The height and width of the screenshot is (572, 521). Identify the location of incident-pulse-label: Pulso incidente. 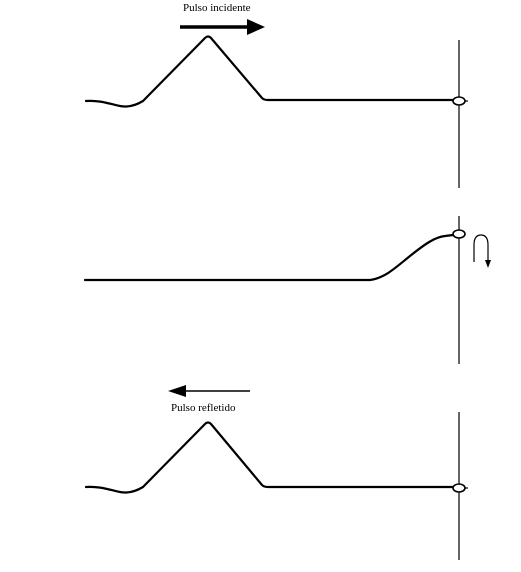
(217, 8).